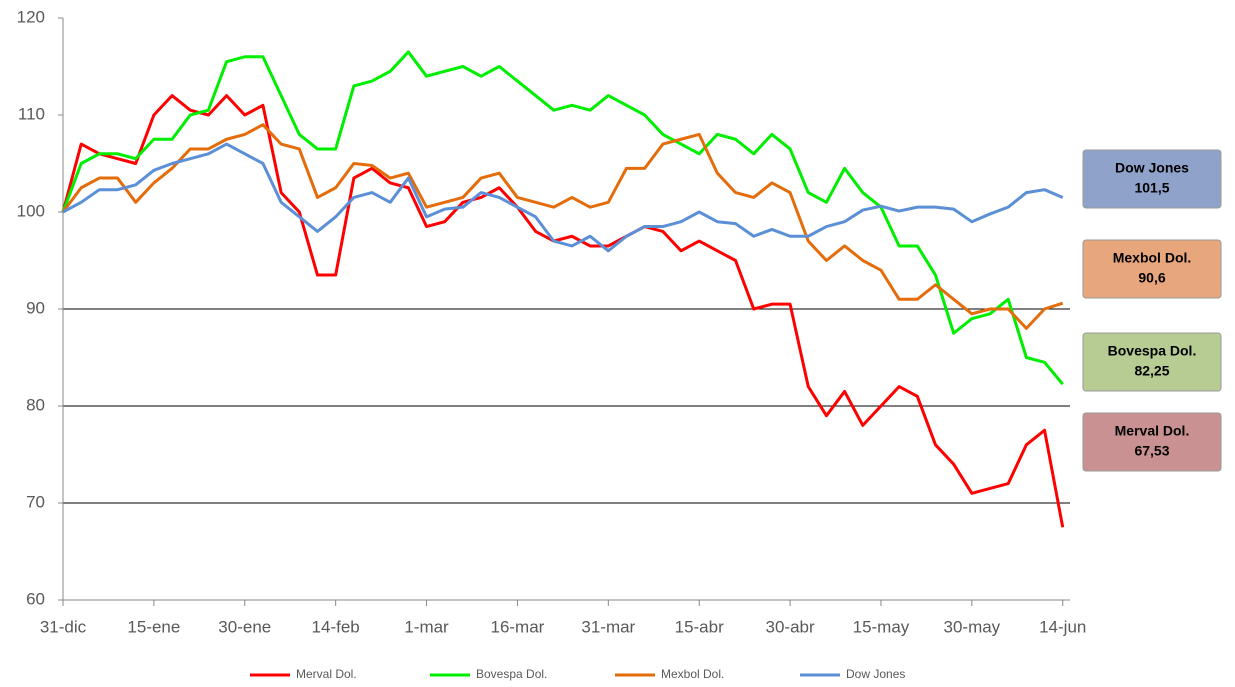  What do you see at coordinates (1152, 258) in the screenshot?
I see `value-box-name: Mexbol Dol.` at bounding box center [1152, 258].